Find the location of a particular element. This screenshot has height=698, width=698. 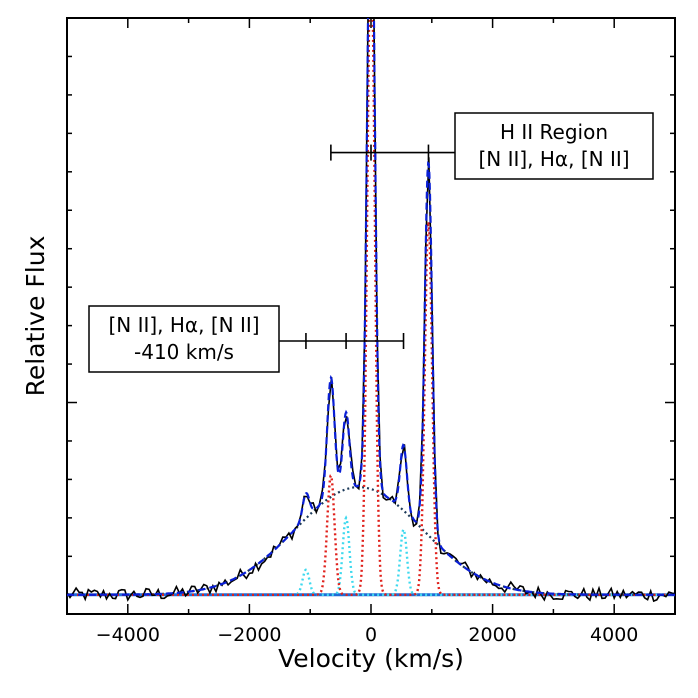

y-axis-title: Relative Flux is located at coordinates (35, 316).